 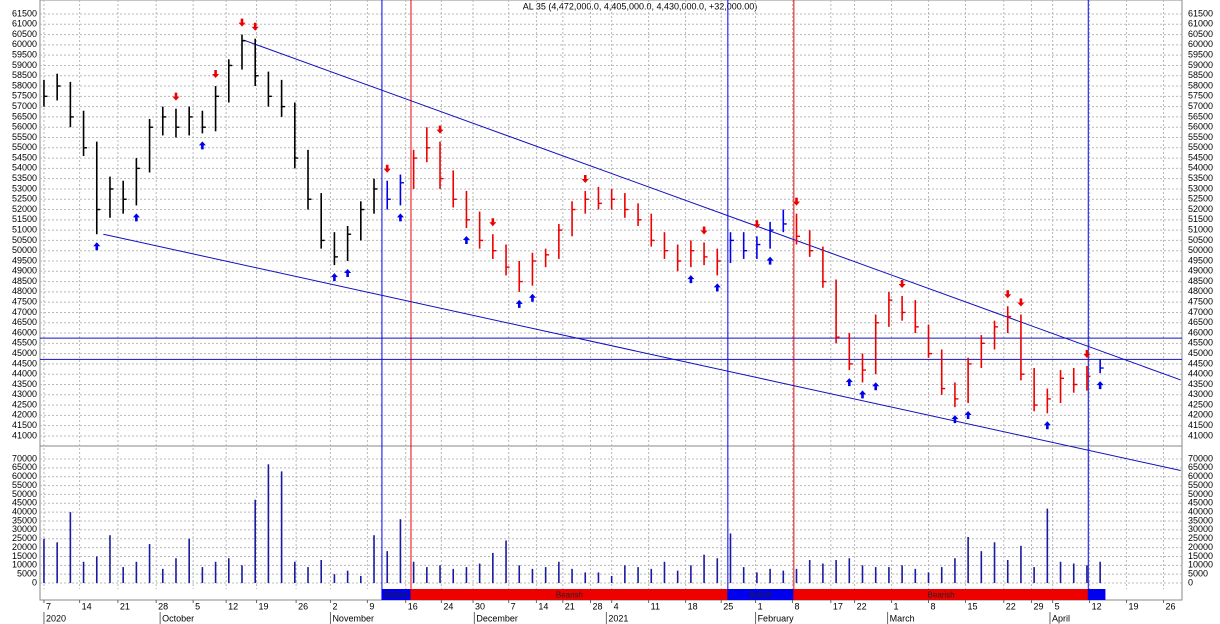 I want to click on x-tick-label: 30, so click(x=480, y=606).